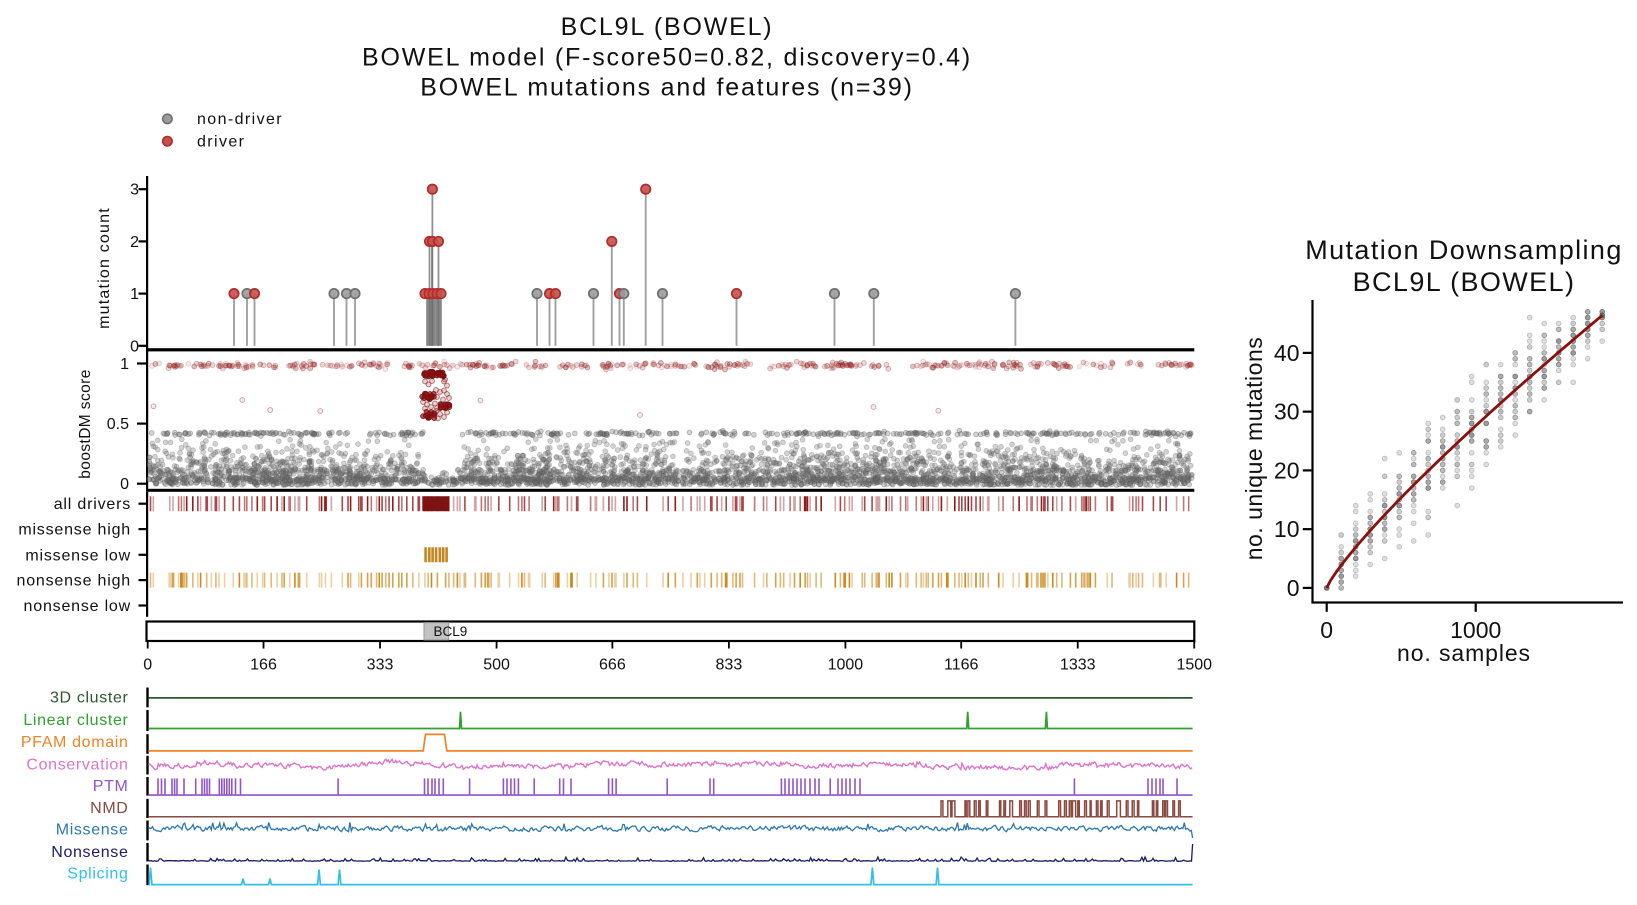 The image size is (1637, 905). I want to click on svg-text: Nonsense, so click(89, 852).